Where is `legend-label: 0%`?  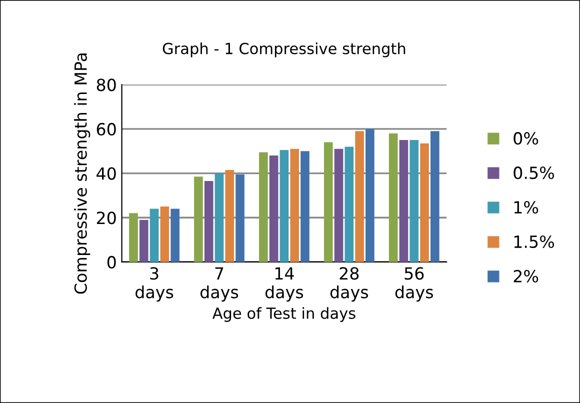
legend-label: 0% is located at coordinates (526, 138).